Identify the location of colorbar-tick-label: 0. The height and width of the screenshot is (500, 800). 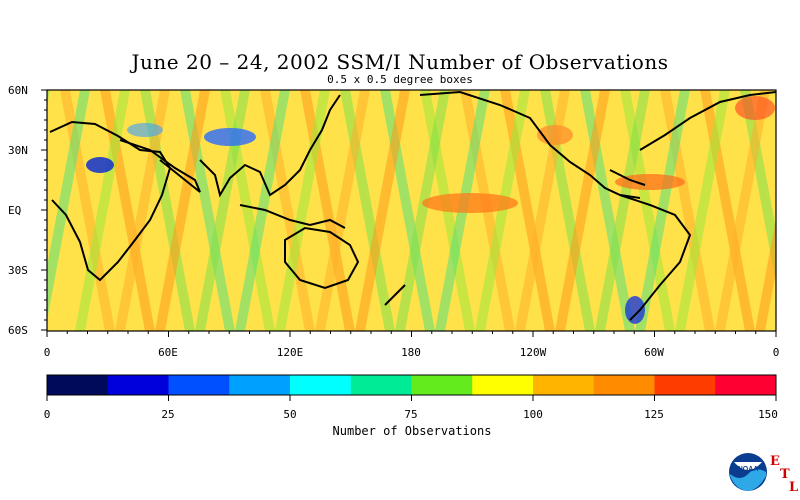
(47, 414).